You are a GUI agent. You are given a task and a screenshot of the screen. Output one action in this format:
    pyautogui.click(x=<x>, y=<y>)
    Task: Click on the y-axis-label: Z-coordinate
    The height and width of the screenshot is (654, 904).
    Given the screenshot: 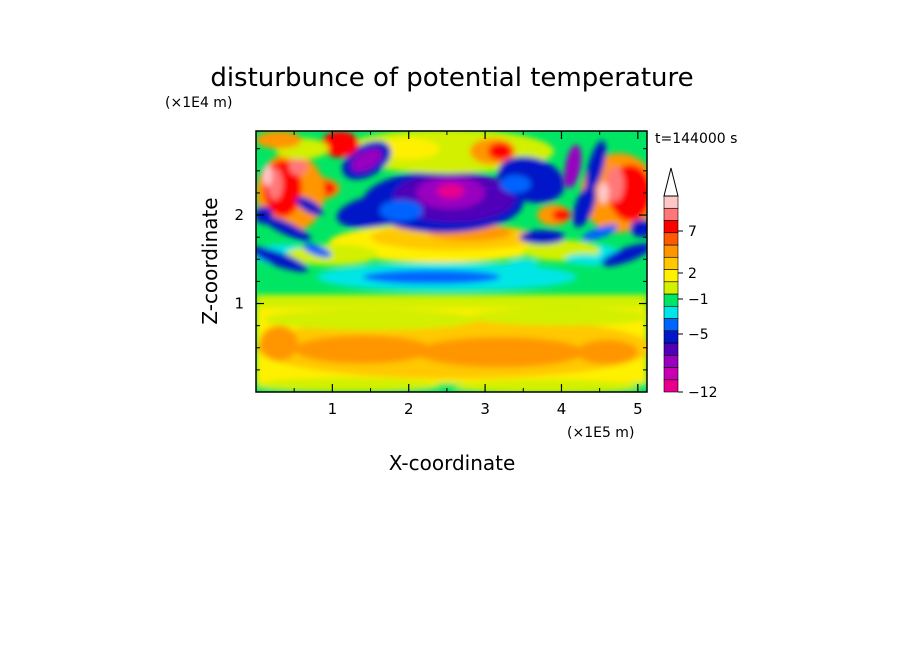 What is the action you would take?
    pyautogui.click(x=210, y=260)
    